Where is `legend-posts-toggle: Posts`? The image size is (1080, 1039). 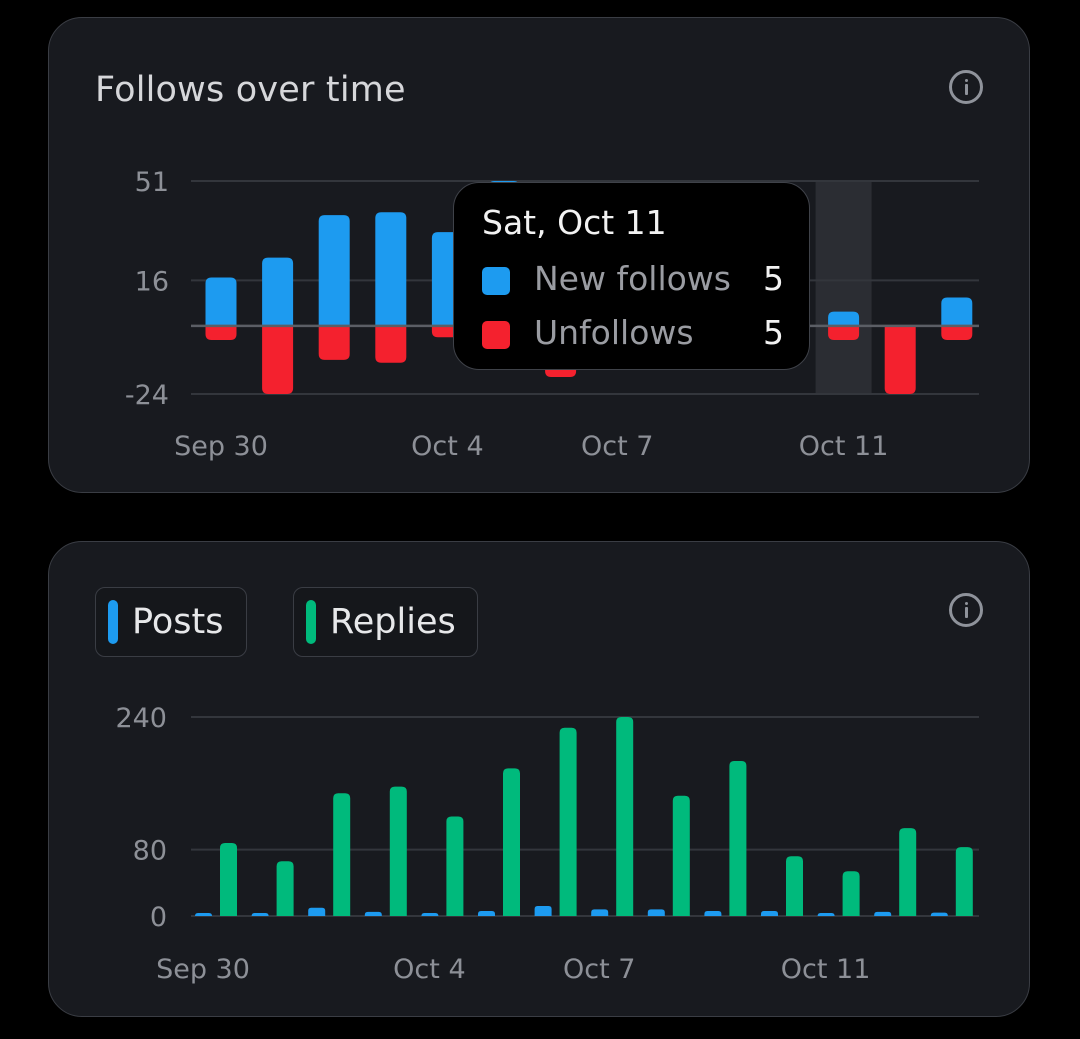 legend-posts-toggle: Posts is located at coordinates (171, 622).